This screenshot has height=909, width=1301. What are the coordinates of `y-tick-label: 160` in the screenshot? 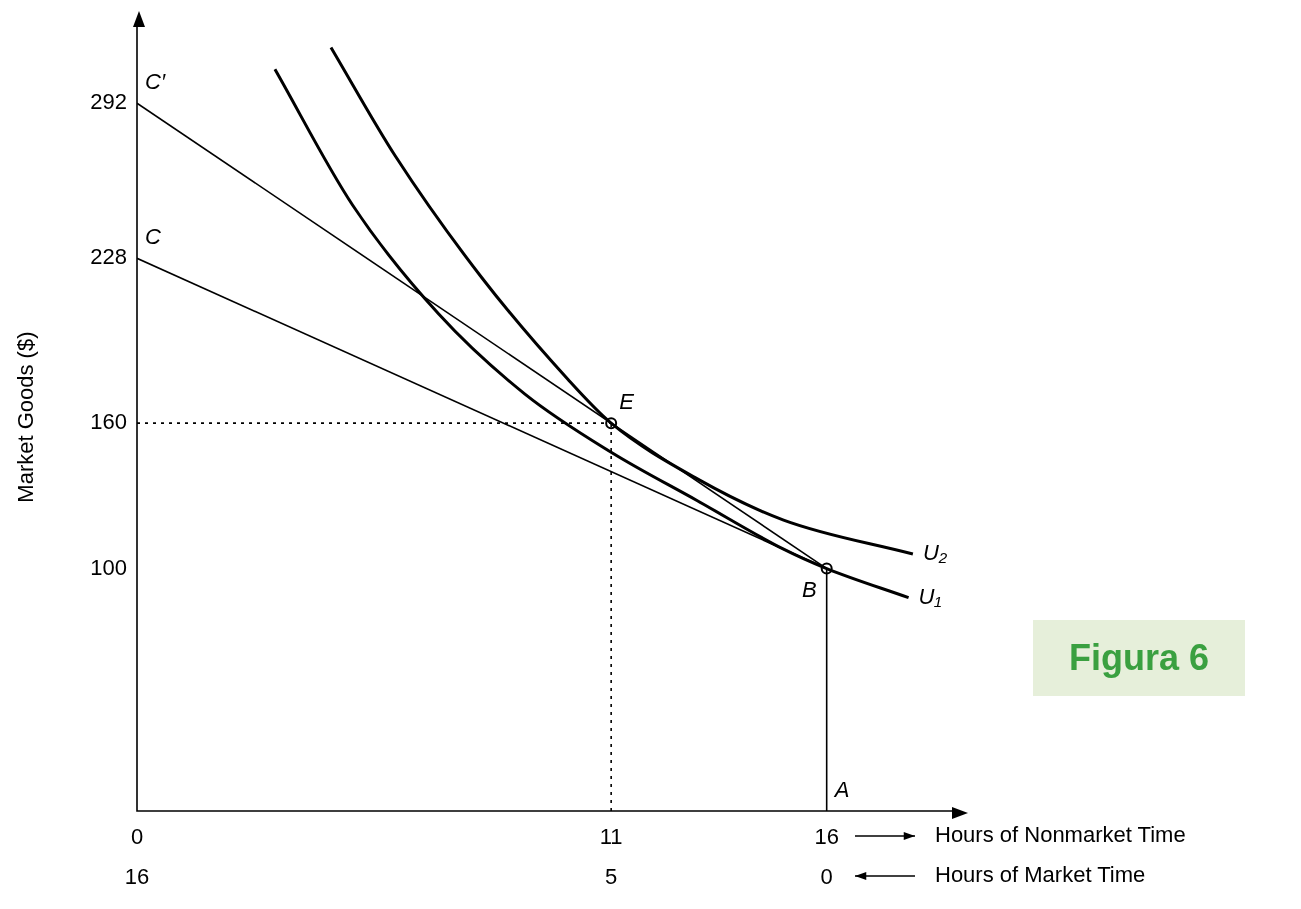 It's located at (108, 422).